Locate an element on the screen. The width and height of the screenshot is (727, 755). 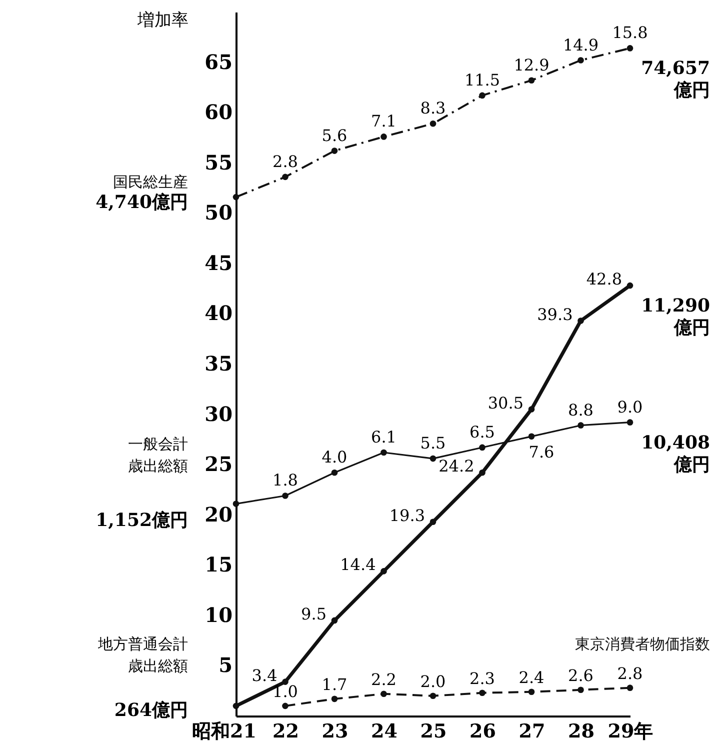
data-label: 2.4 is located at coordinates (531, 677).